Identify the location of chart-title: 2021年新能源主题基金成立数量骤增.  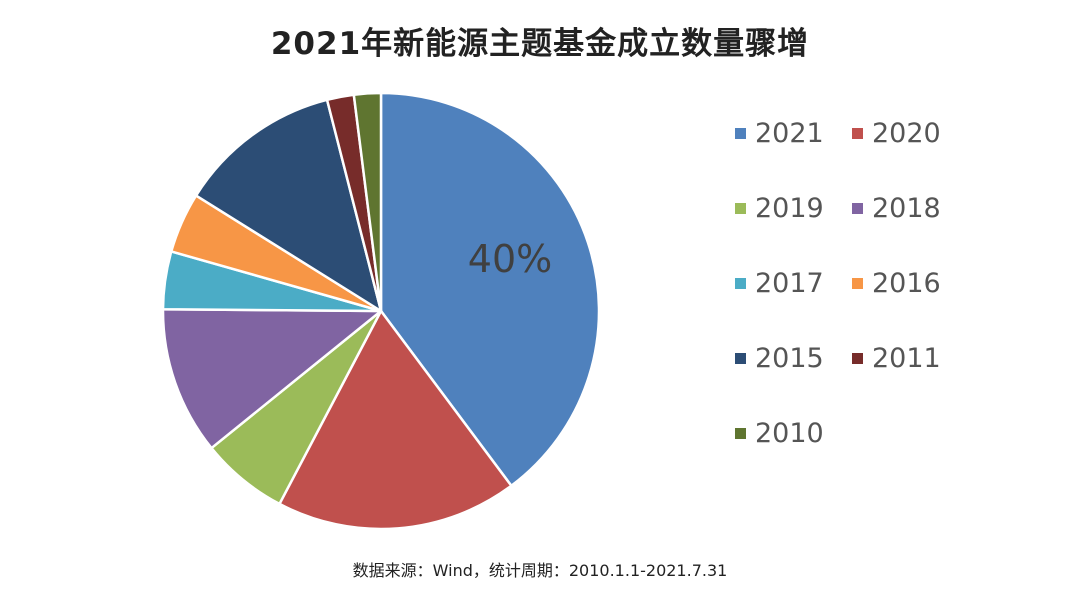
(540, 44).